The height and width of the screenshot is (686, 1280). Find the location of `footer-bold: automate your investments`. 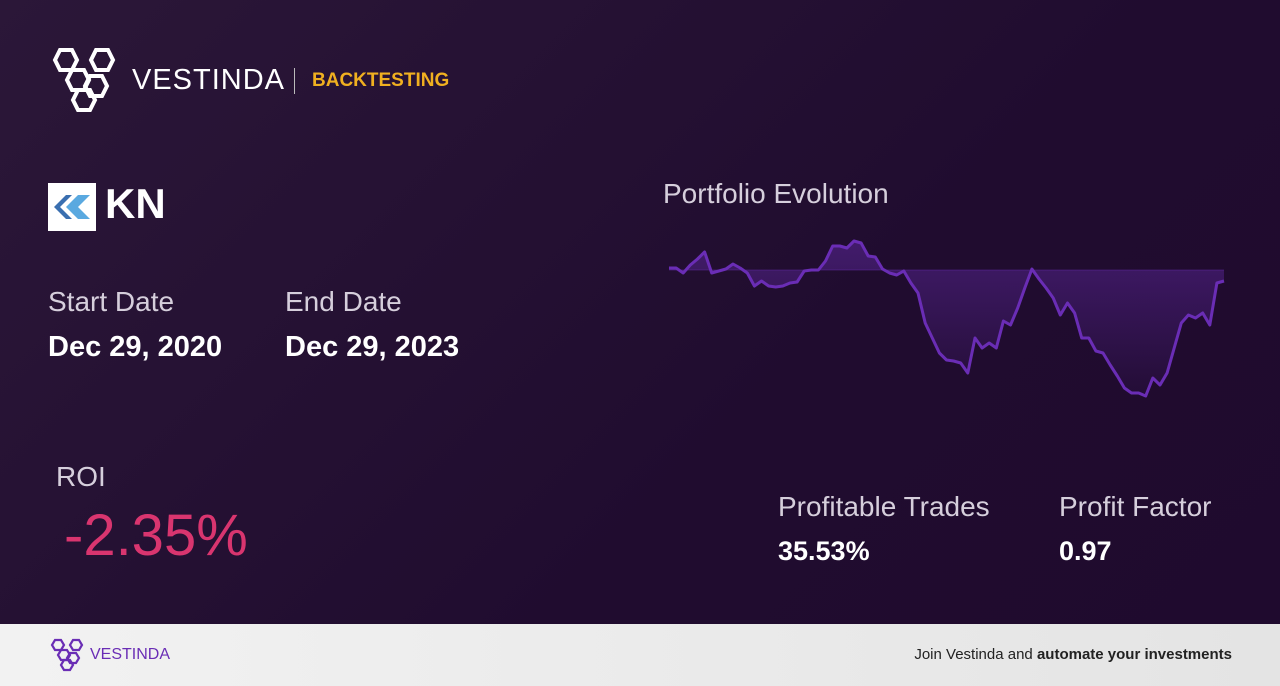

footer-bold: automate your investments is located at coordinates (1134, 654).